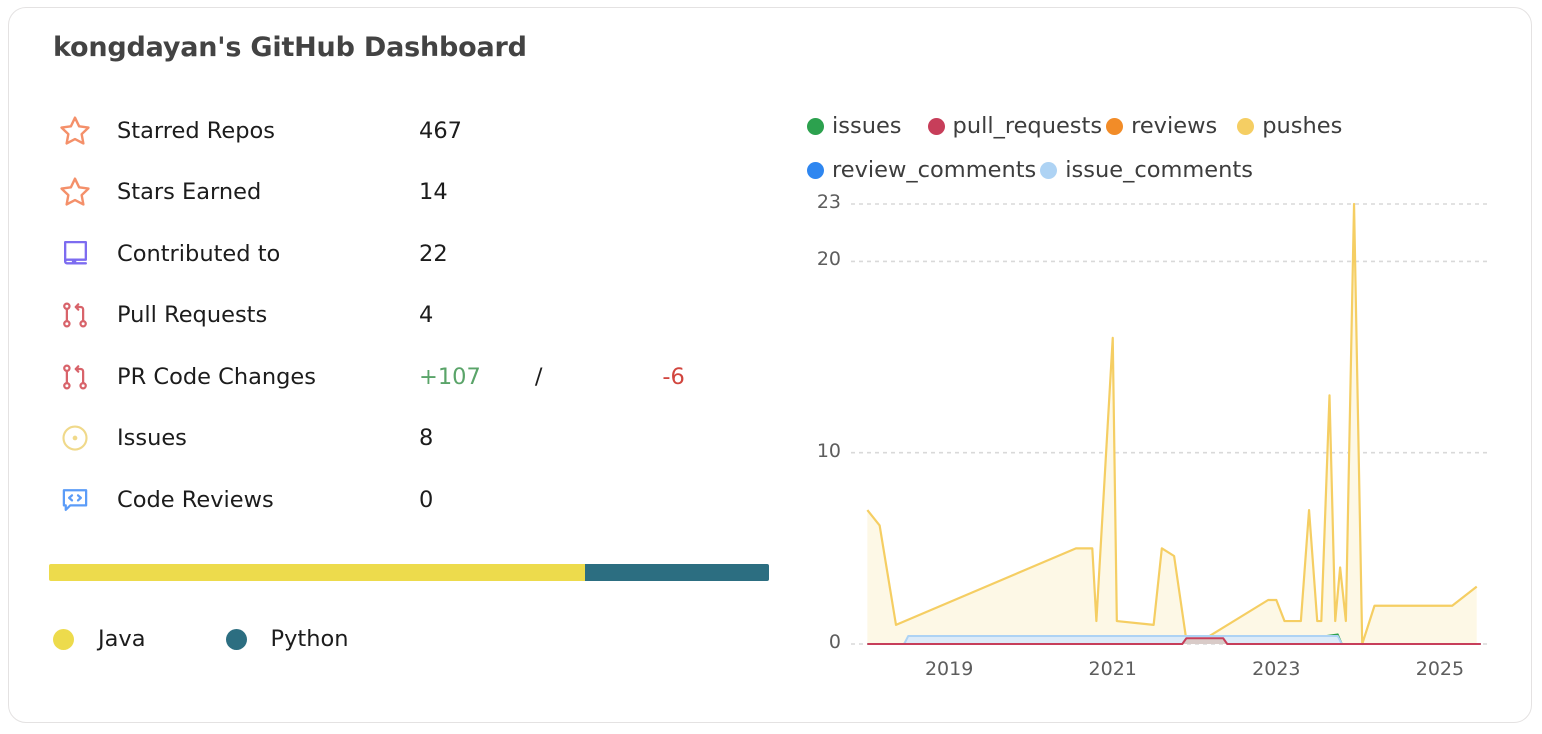 This screenshot has width=1542, height=734. I want to click on repo-icon, so click(75, 254).